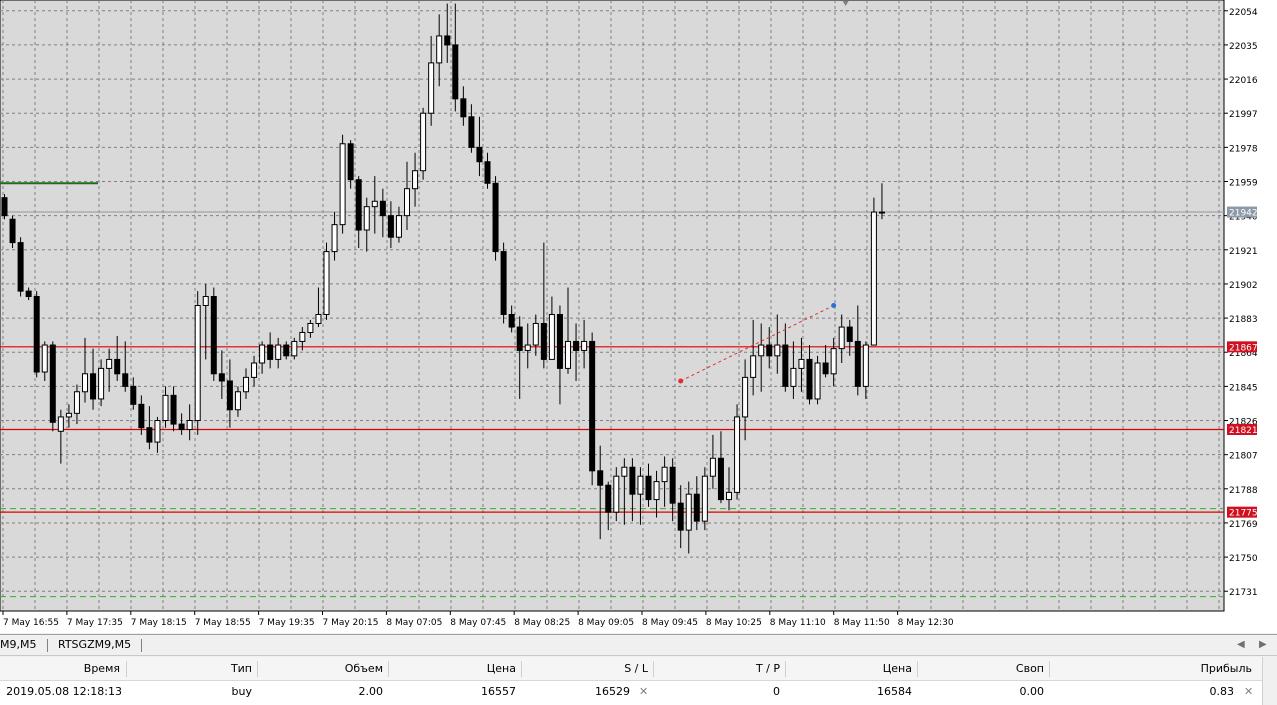 Image resolution: width=1277 pixels, height=705 pixels. Describe the element at coordinates (498, 691) in the screenshot. I see `cell-price: 16557` at that location.